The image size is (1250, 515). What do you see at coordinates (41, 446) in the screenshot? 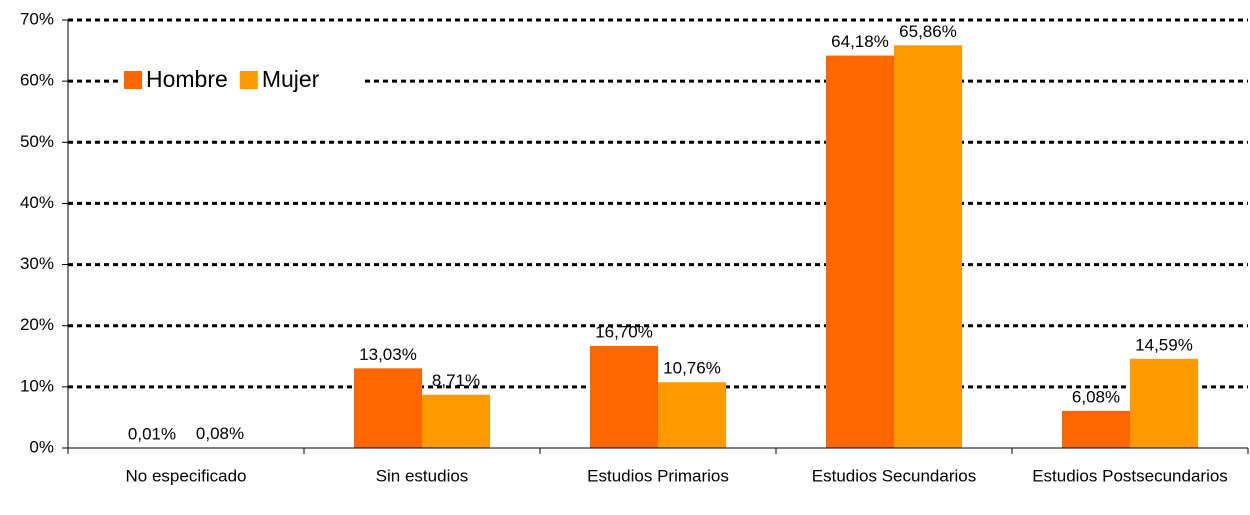
I see `y-tick-label: 0%` at bounding box center [41, 446].